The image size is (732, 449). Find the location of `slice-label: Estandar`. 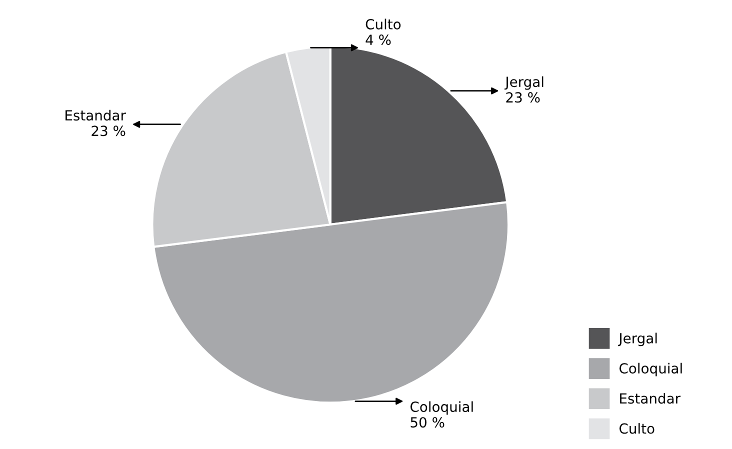

slice-label: Estandar is located at coordinates (96, 115).